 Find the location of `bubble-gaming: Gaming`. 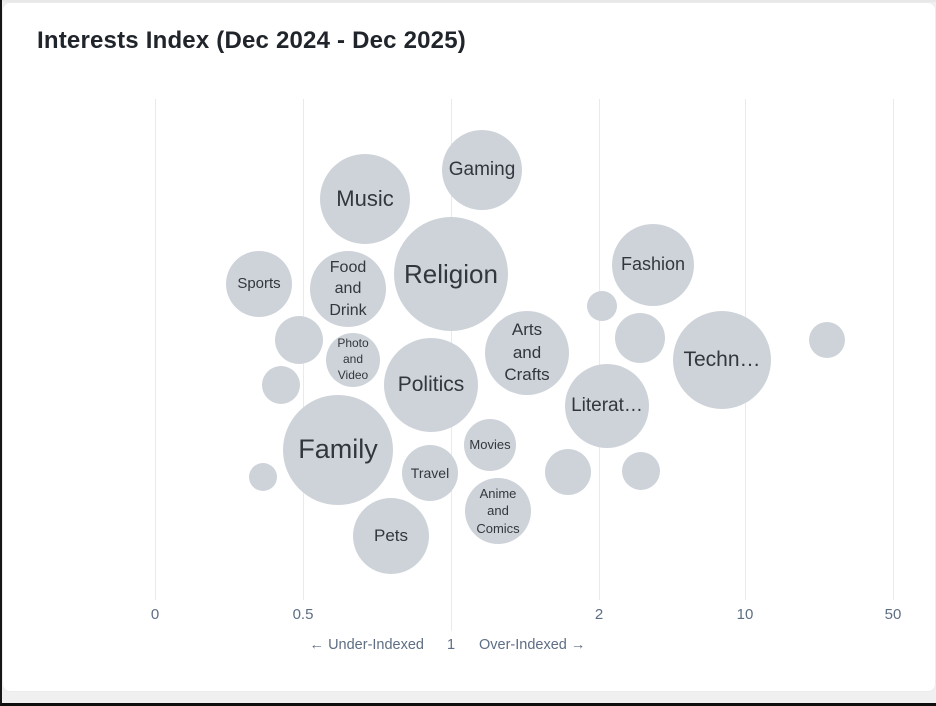

bubble-gaming: Gaming is located at coordinates (482, 170).